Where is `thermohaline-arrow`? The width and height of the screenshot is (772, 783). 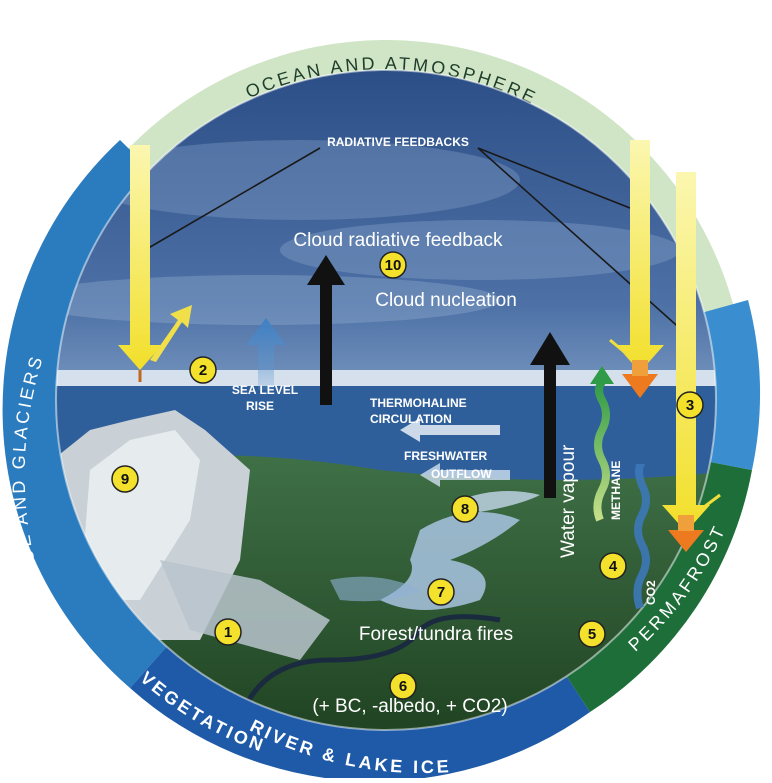
thermohaline-arrow is located at coordinates (450, 430).